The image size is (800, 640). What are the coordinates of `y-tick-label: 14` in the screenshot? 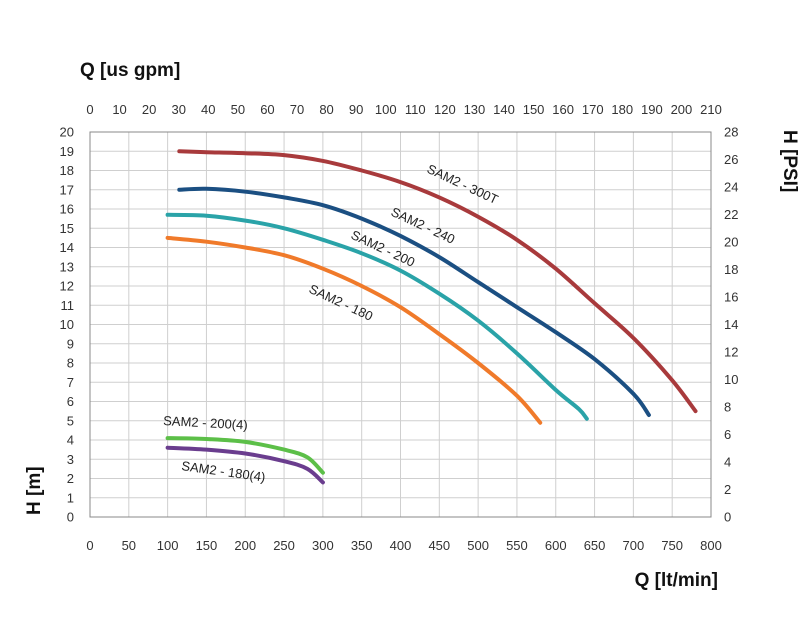 It's located at (67, 247).